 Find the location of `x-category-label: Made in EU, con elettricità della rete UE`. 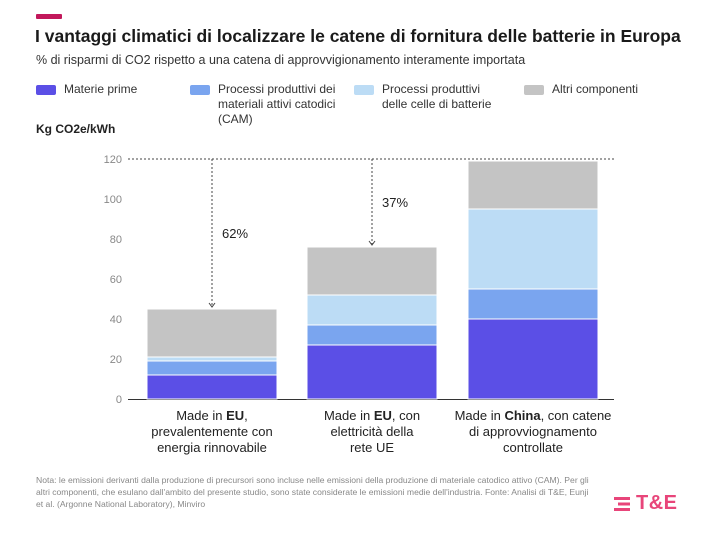

x-category-label: Made in EU, con elettricità della rete UE is located at coordinates (372, 431).